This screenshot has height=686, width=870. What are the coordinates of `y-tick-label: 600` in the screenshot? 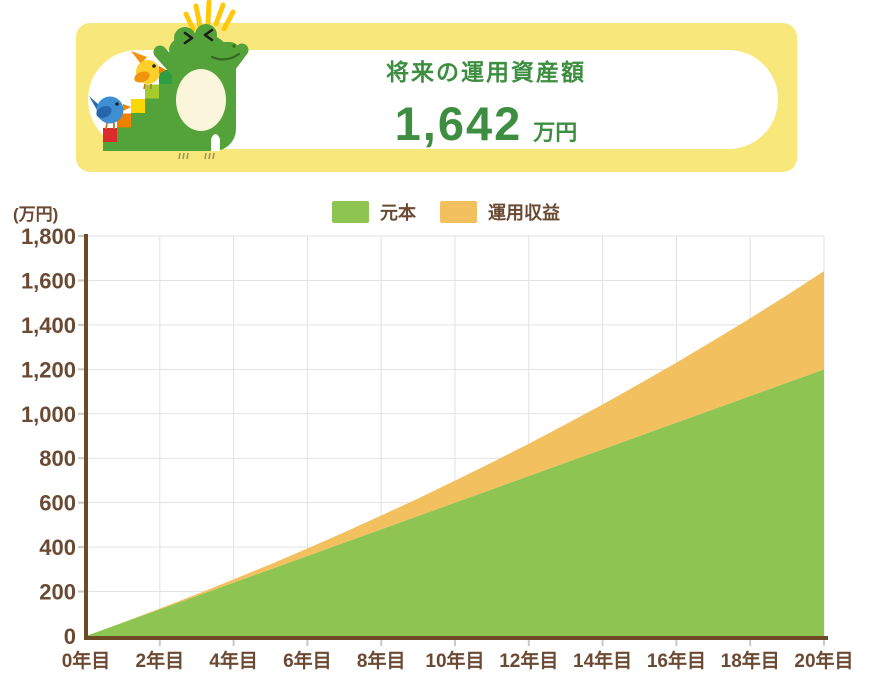 It's located at (57, 503).